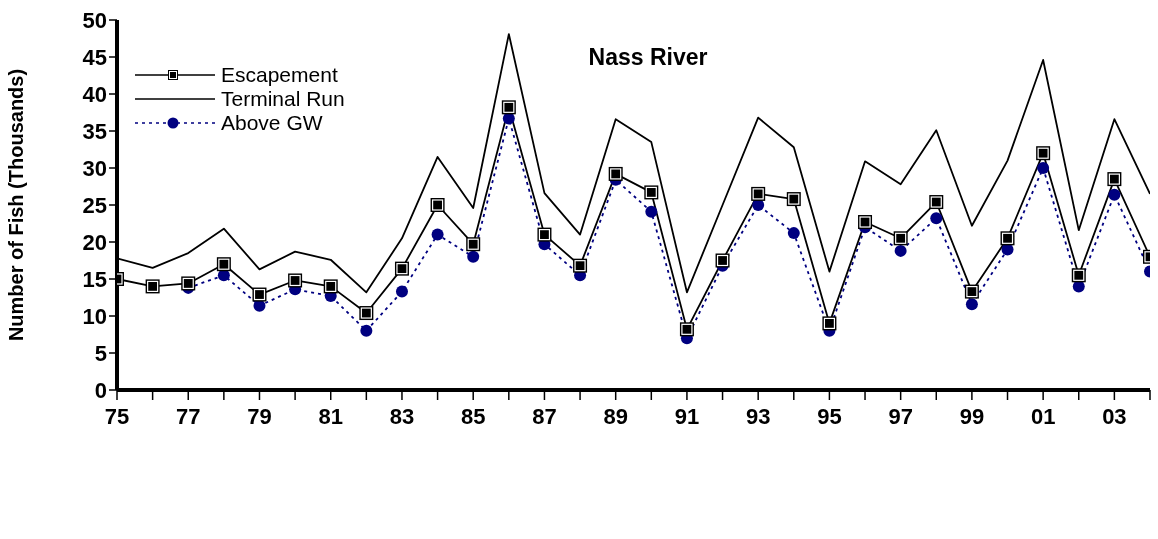 This screenshot has width=1158, height=539. Describe the element at coordinates (615, 416) in the screenshot. I see `x-tick-label: 89` at that location.